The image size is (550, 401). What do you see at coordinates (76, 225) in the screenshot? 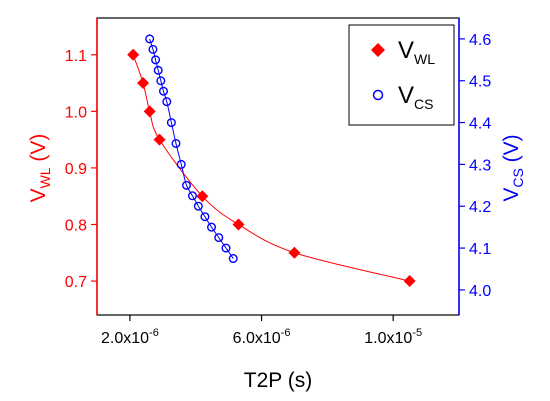
I see `left-tick-label: 0.8` at bounding box center [76, 225].